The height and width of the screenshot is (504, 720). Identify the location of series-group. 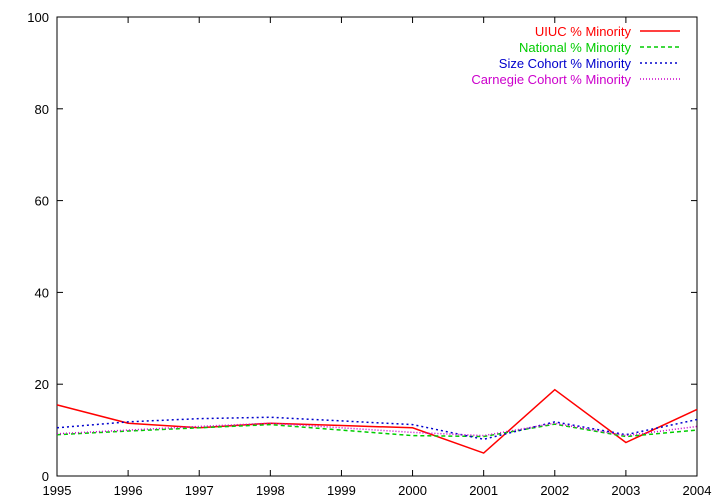
(377, 421).